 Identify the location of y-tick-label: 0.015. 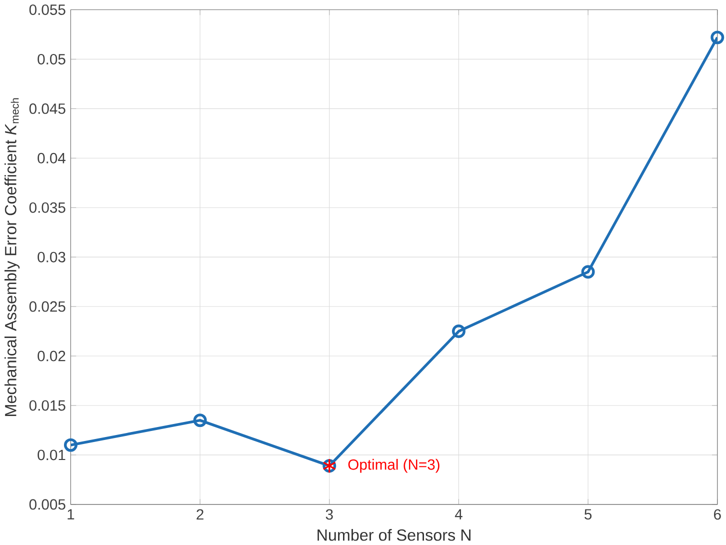
(47, 405).